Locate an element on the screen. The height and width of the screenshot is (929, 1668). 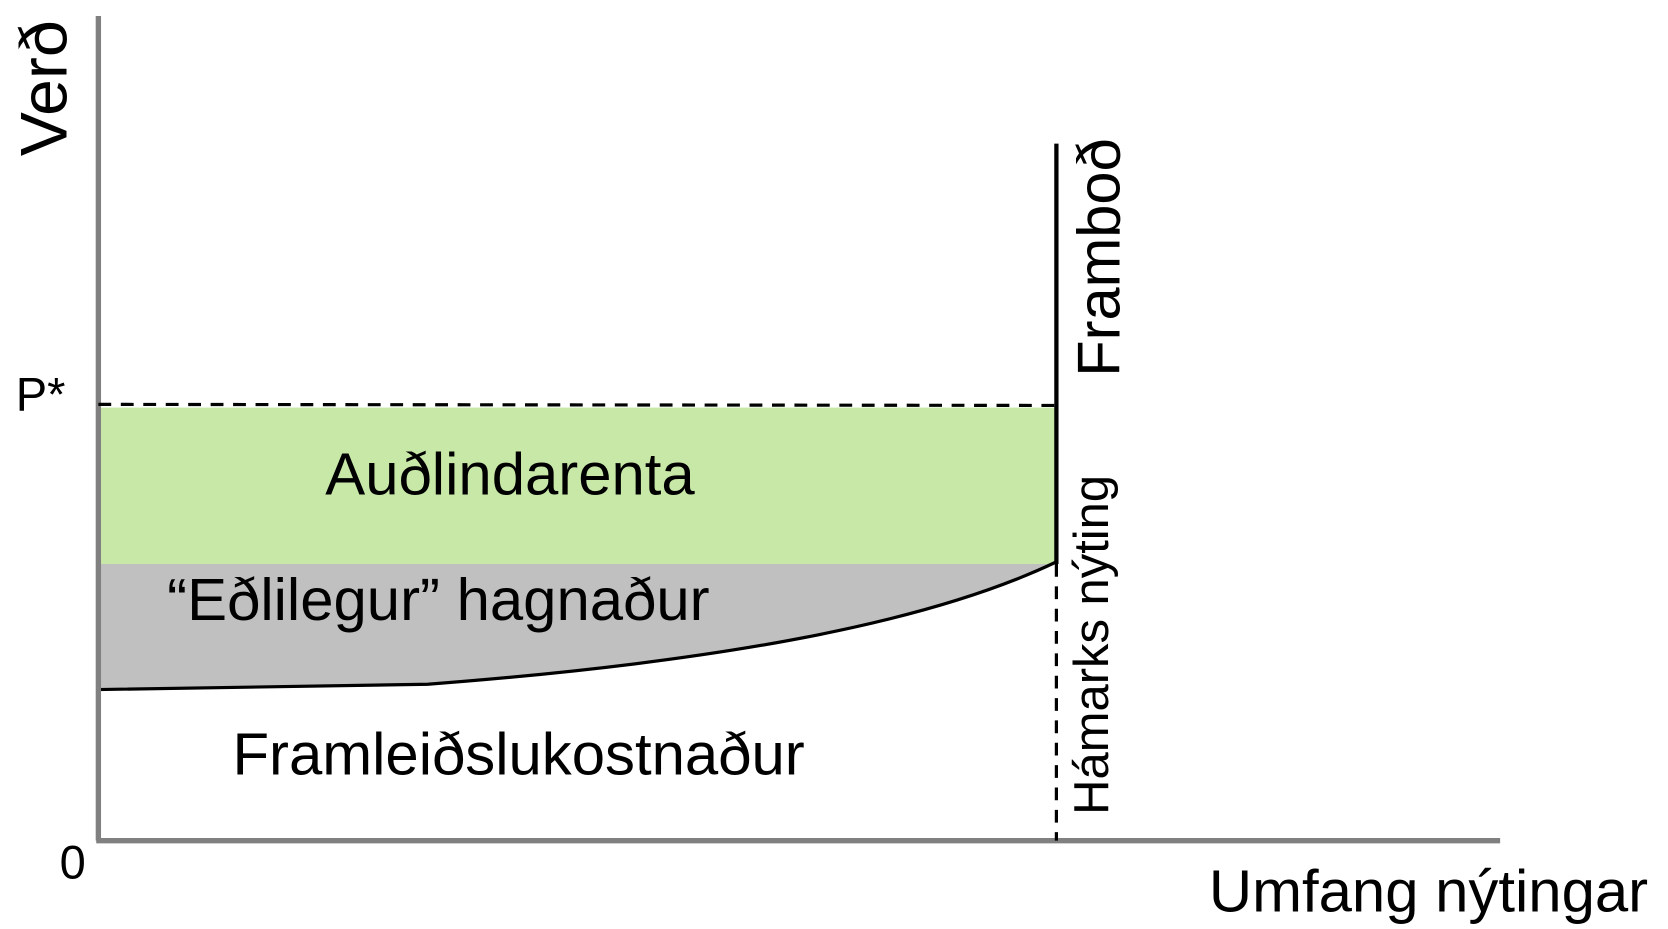
cost-label: Framleiðslukostnaður is located at coordinates (518, 754).